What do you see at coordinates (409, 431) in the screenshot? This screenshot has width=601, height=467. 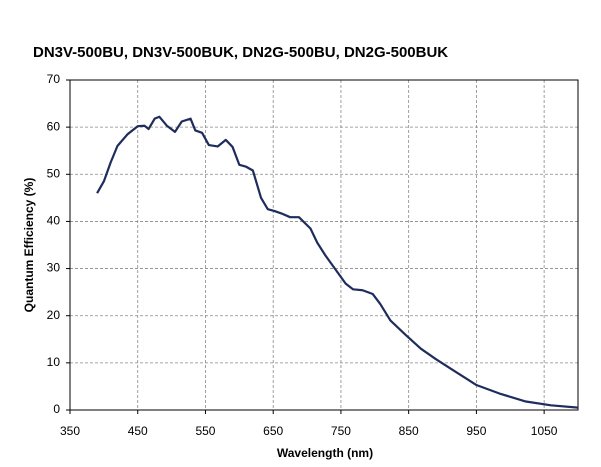 I see `x-tick-label: 850` at bounding box center [409, 431].